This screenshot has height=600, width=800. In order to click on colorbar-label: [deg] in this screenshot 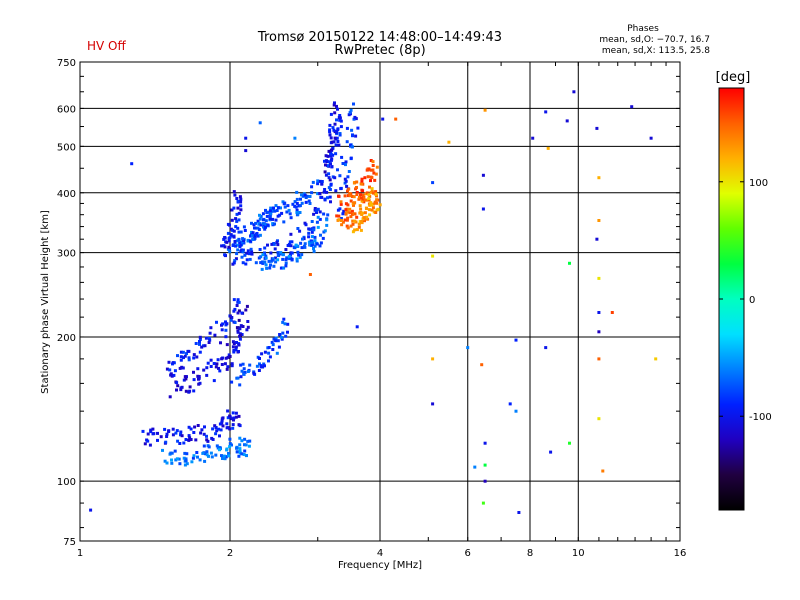, I will do `click(733, 77)`.